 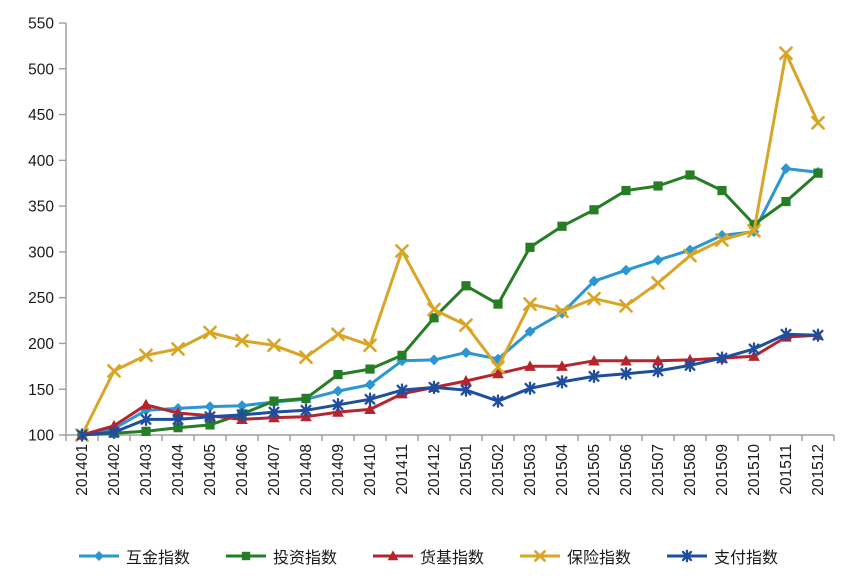 I want to click on y-tick-label: 450, so click(x=41, y=115).